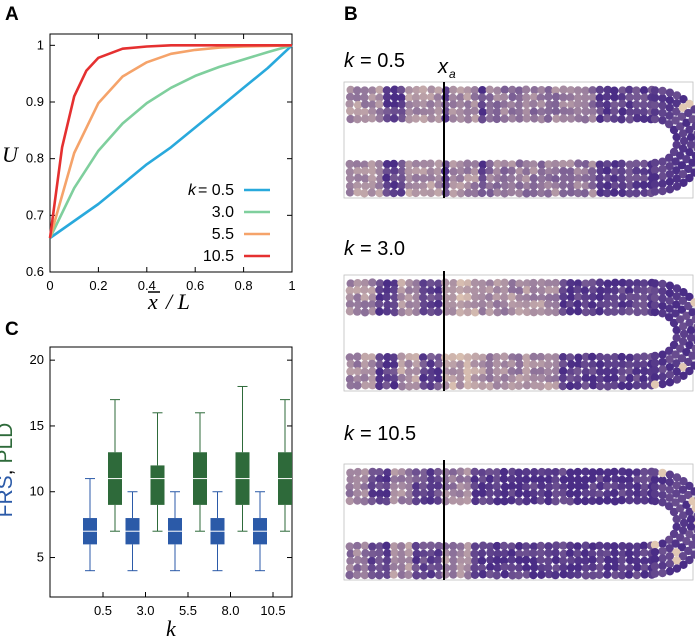 This screenshot has width=695, height=644. What do you see at coordinates (177, 301) in the screenshot?
I see `panel-a-xlabel-rest: / L` at bounding box center [177, 301].